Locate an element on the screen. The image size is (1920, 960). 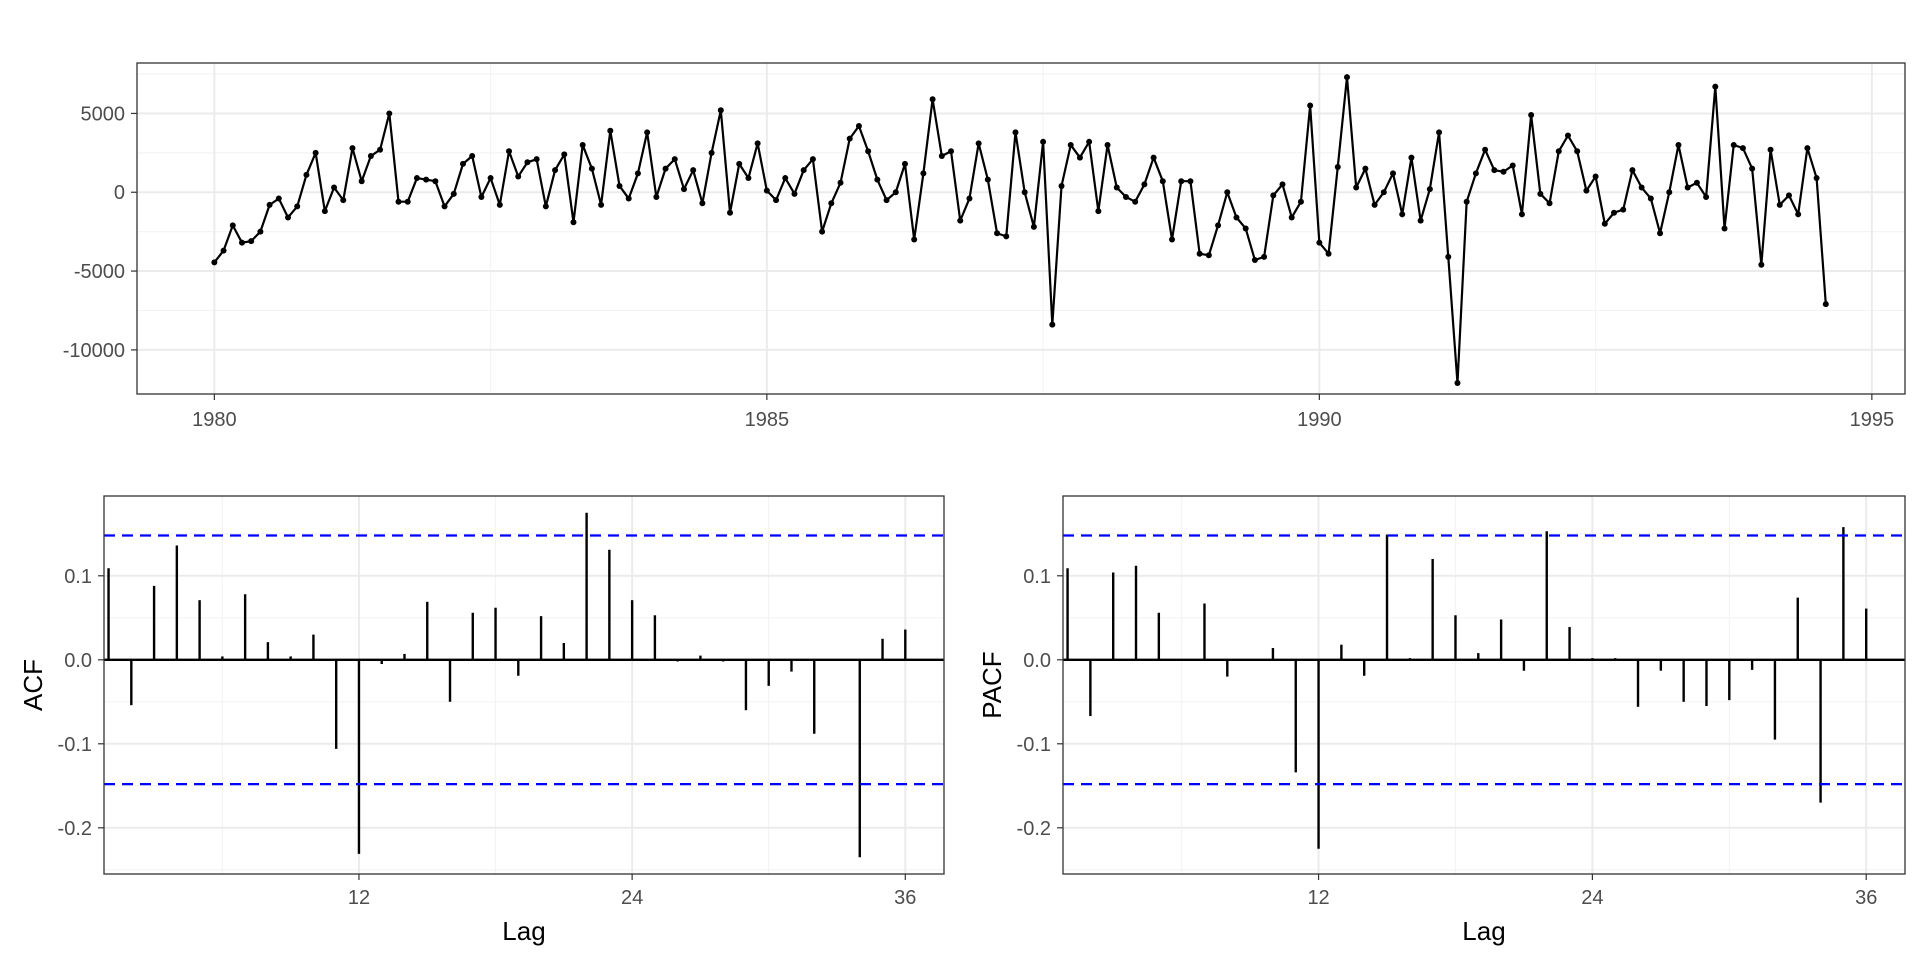
y-tick-label: 0.0 is located at coordinates (1037, 661).